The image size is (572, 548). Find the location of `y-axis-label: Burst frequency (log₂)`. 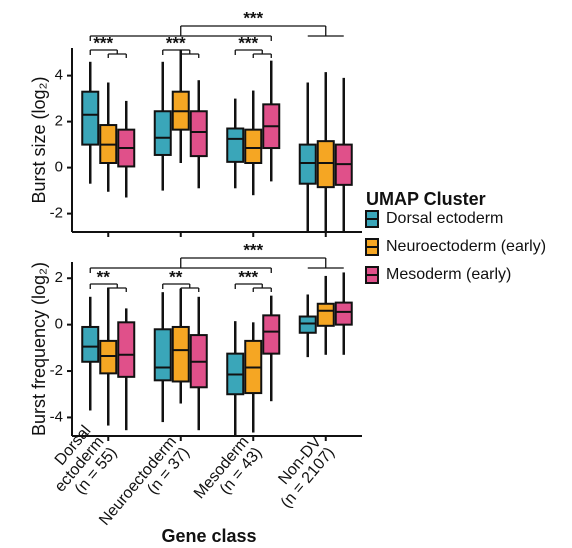

y-axis-label: Burst frequency (log₂) is located at coordinates (39, 349).